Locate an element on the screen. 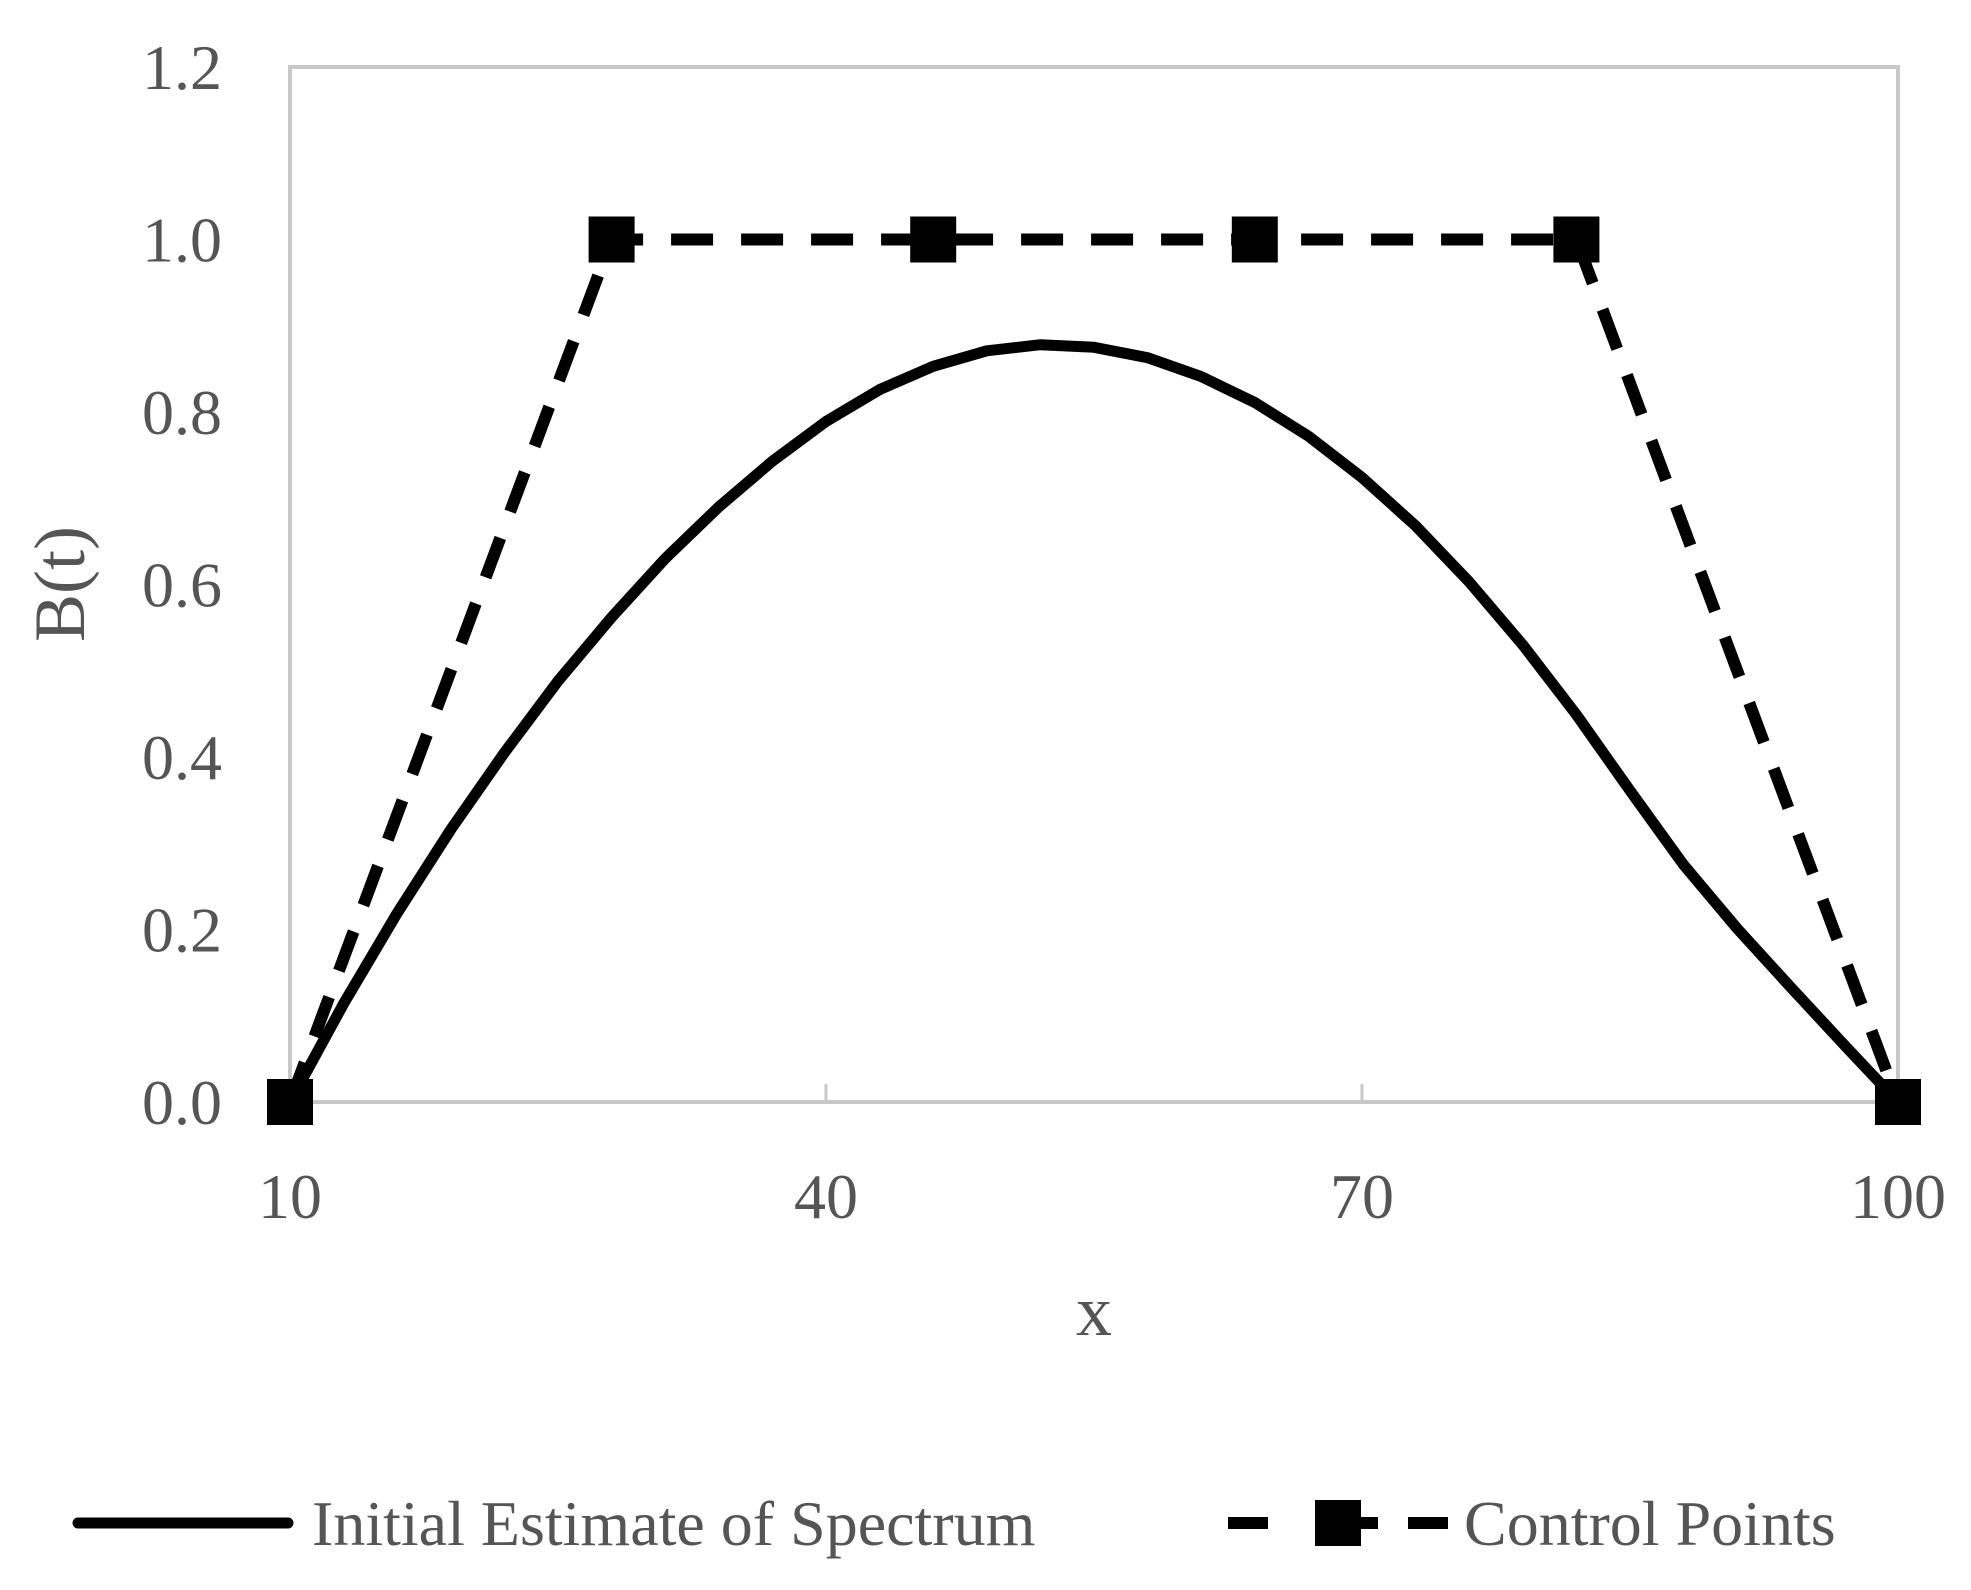 The width and height of the screenshot is (1971, 1590). y-axis-title: B(t) is located at coordinates (60, 584).